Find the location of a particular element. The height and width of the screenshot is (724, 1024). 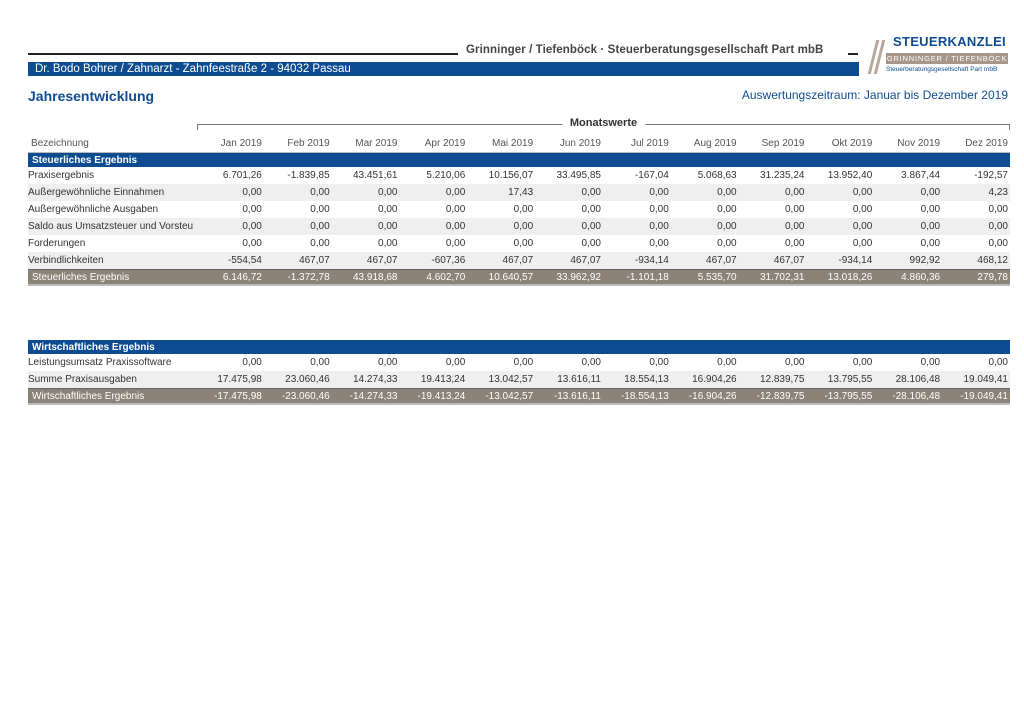

total-label: Wirtschaftliches Ergebnis is located at coordinates (112, 396).